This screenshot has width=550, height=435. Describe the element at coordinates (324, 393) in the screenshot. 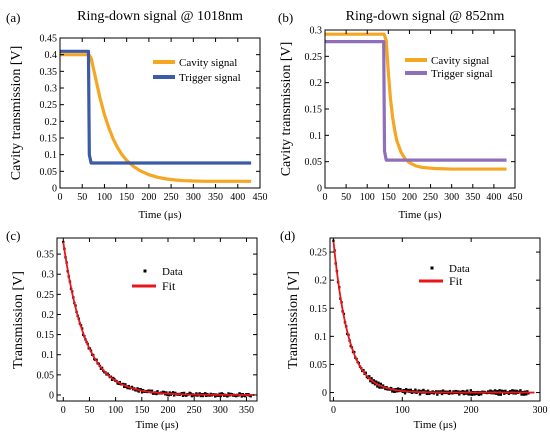

I see `y-tick-label: 0` at that location.